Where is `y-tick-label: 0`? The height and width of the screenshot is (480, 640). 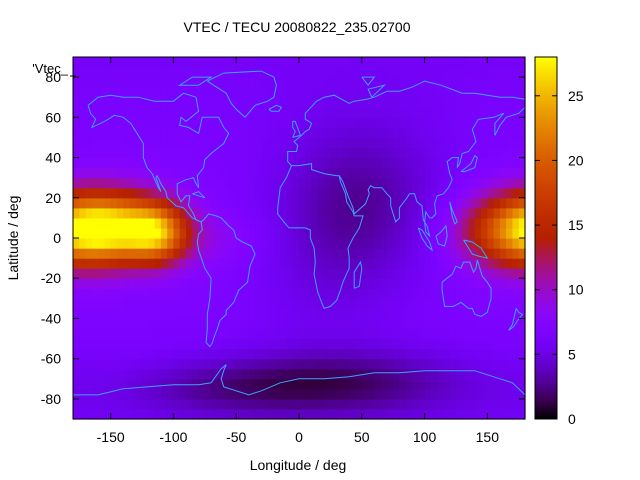
y-tick-label: 0 is located at coordinates (57, 238).